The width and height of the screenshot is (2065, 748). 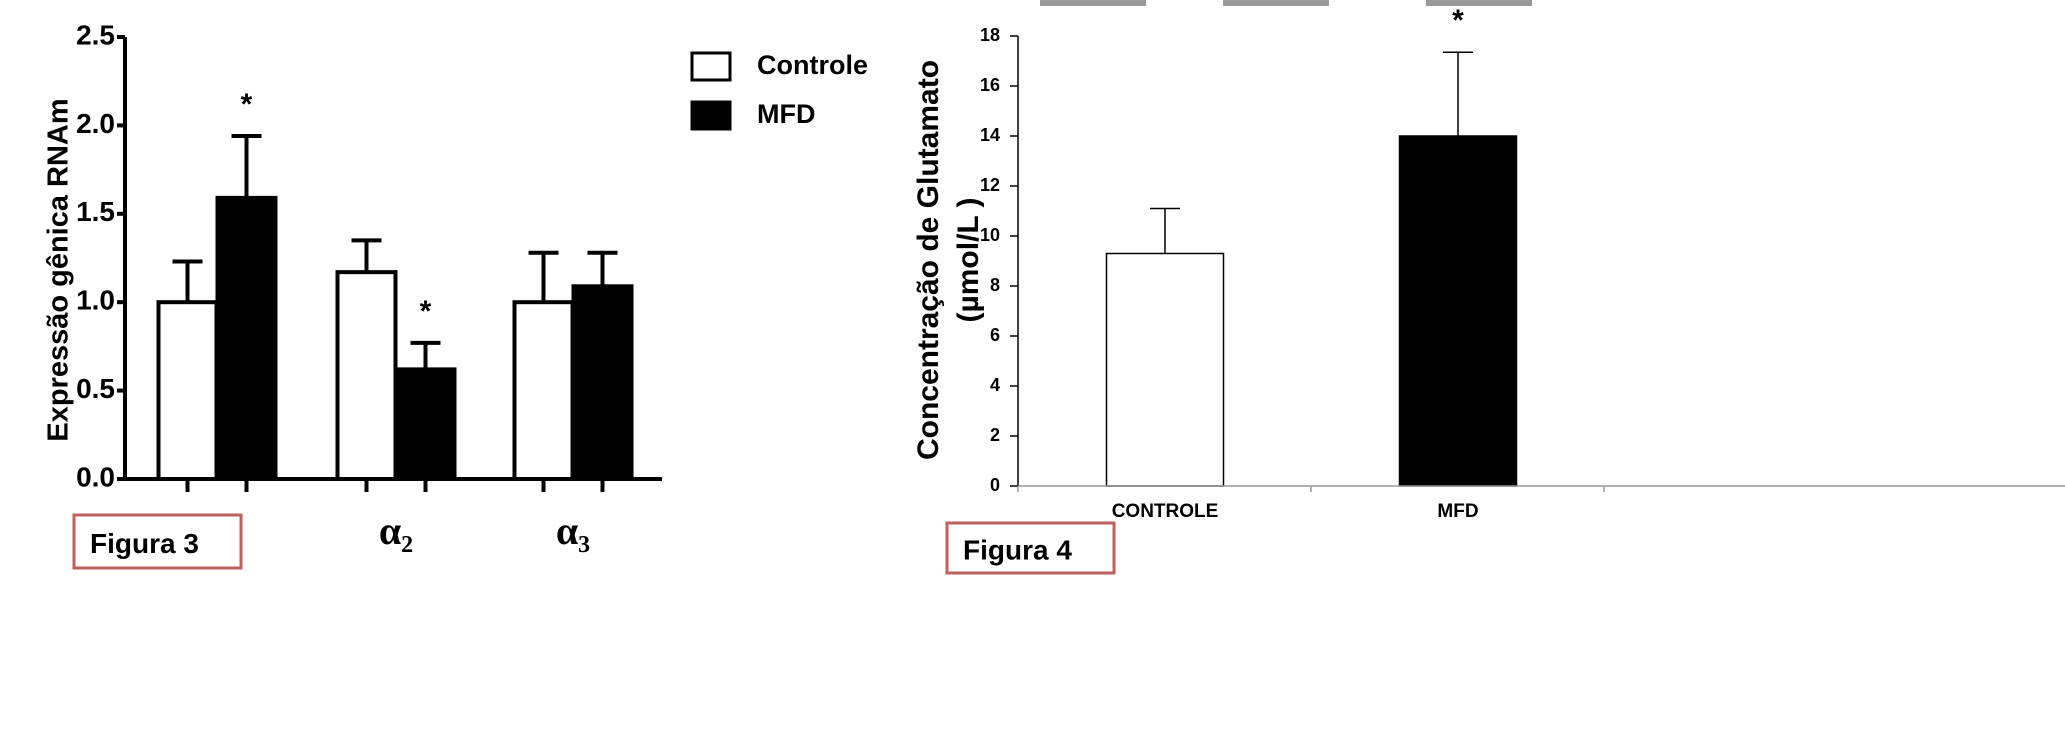 I want to click on y-tick-label: 16, so click(x=990, y=85).